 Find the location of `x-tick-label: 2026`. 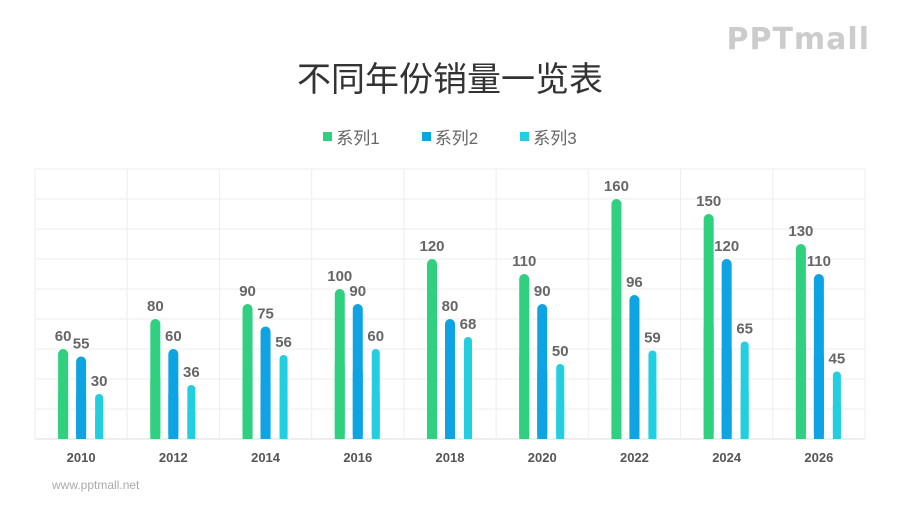

x-tick-label: 2026 is located at coordinates (818, 457).